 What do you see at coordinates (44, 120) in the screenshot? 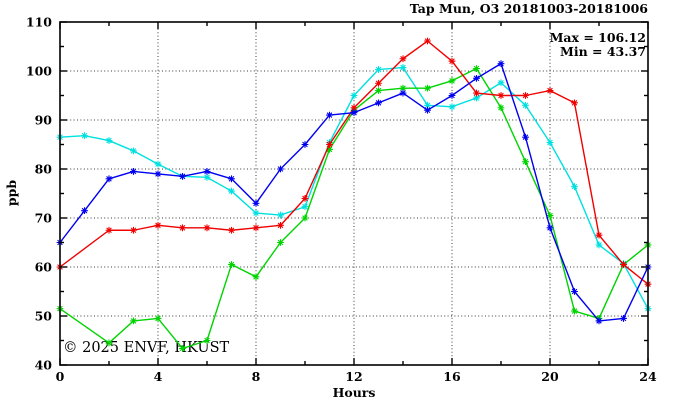
I see `y-tick-label: 90` at bounding box center [44, 120].